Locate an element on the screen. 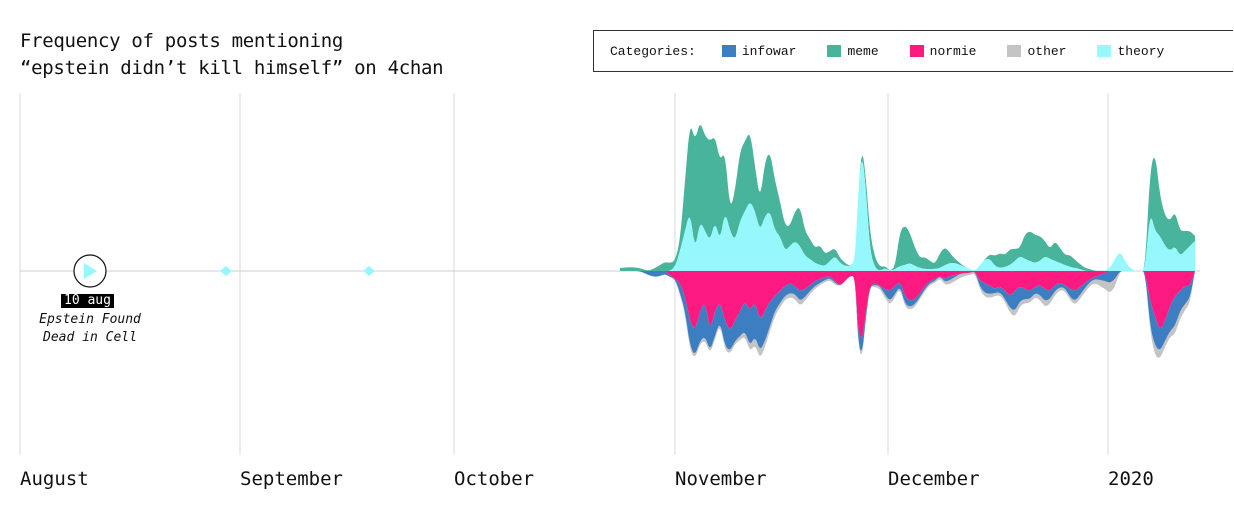  legend-label: Categories: is located at coordinates (653, 51).